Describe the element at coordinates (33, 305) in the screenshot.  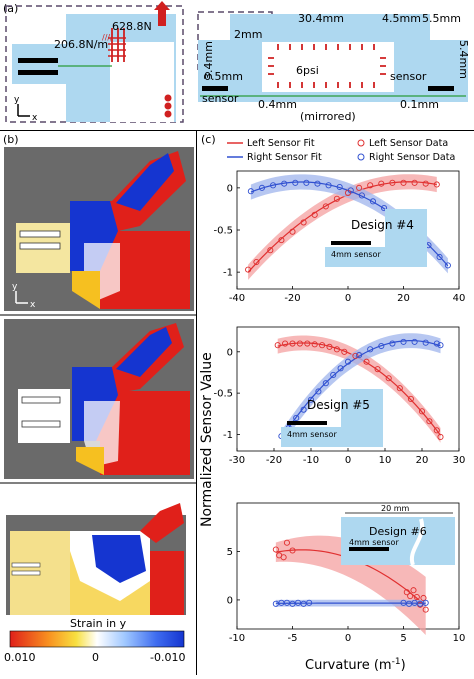
I see `axis-x-label-b: x` at that location.